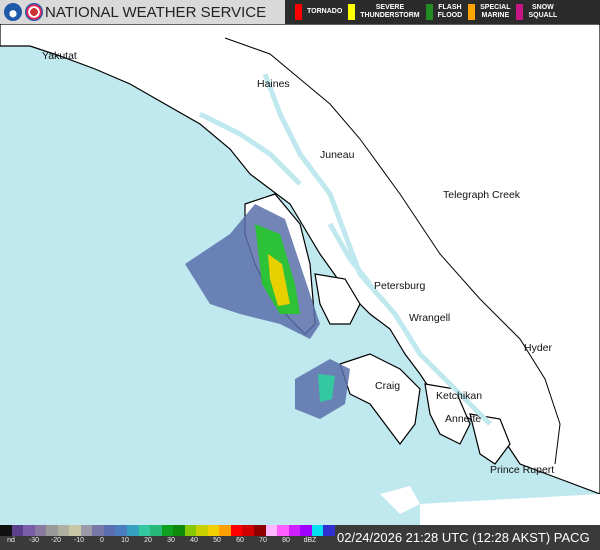  I want to click on colorbar-tick: nd, so click(11, 540).